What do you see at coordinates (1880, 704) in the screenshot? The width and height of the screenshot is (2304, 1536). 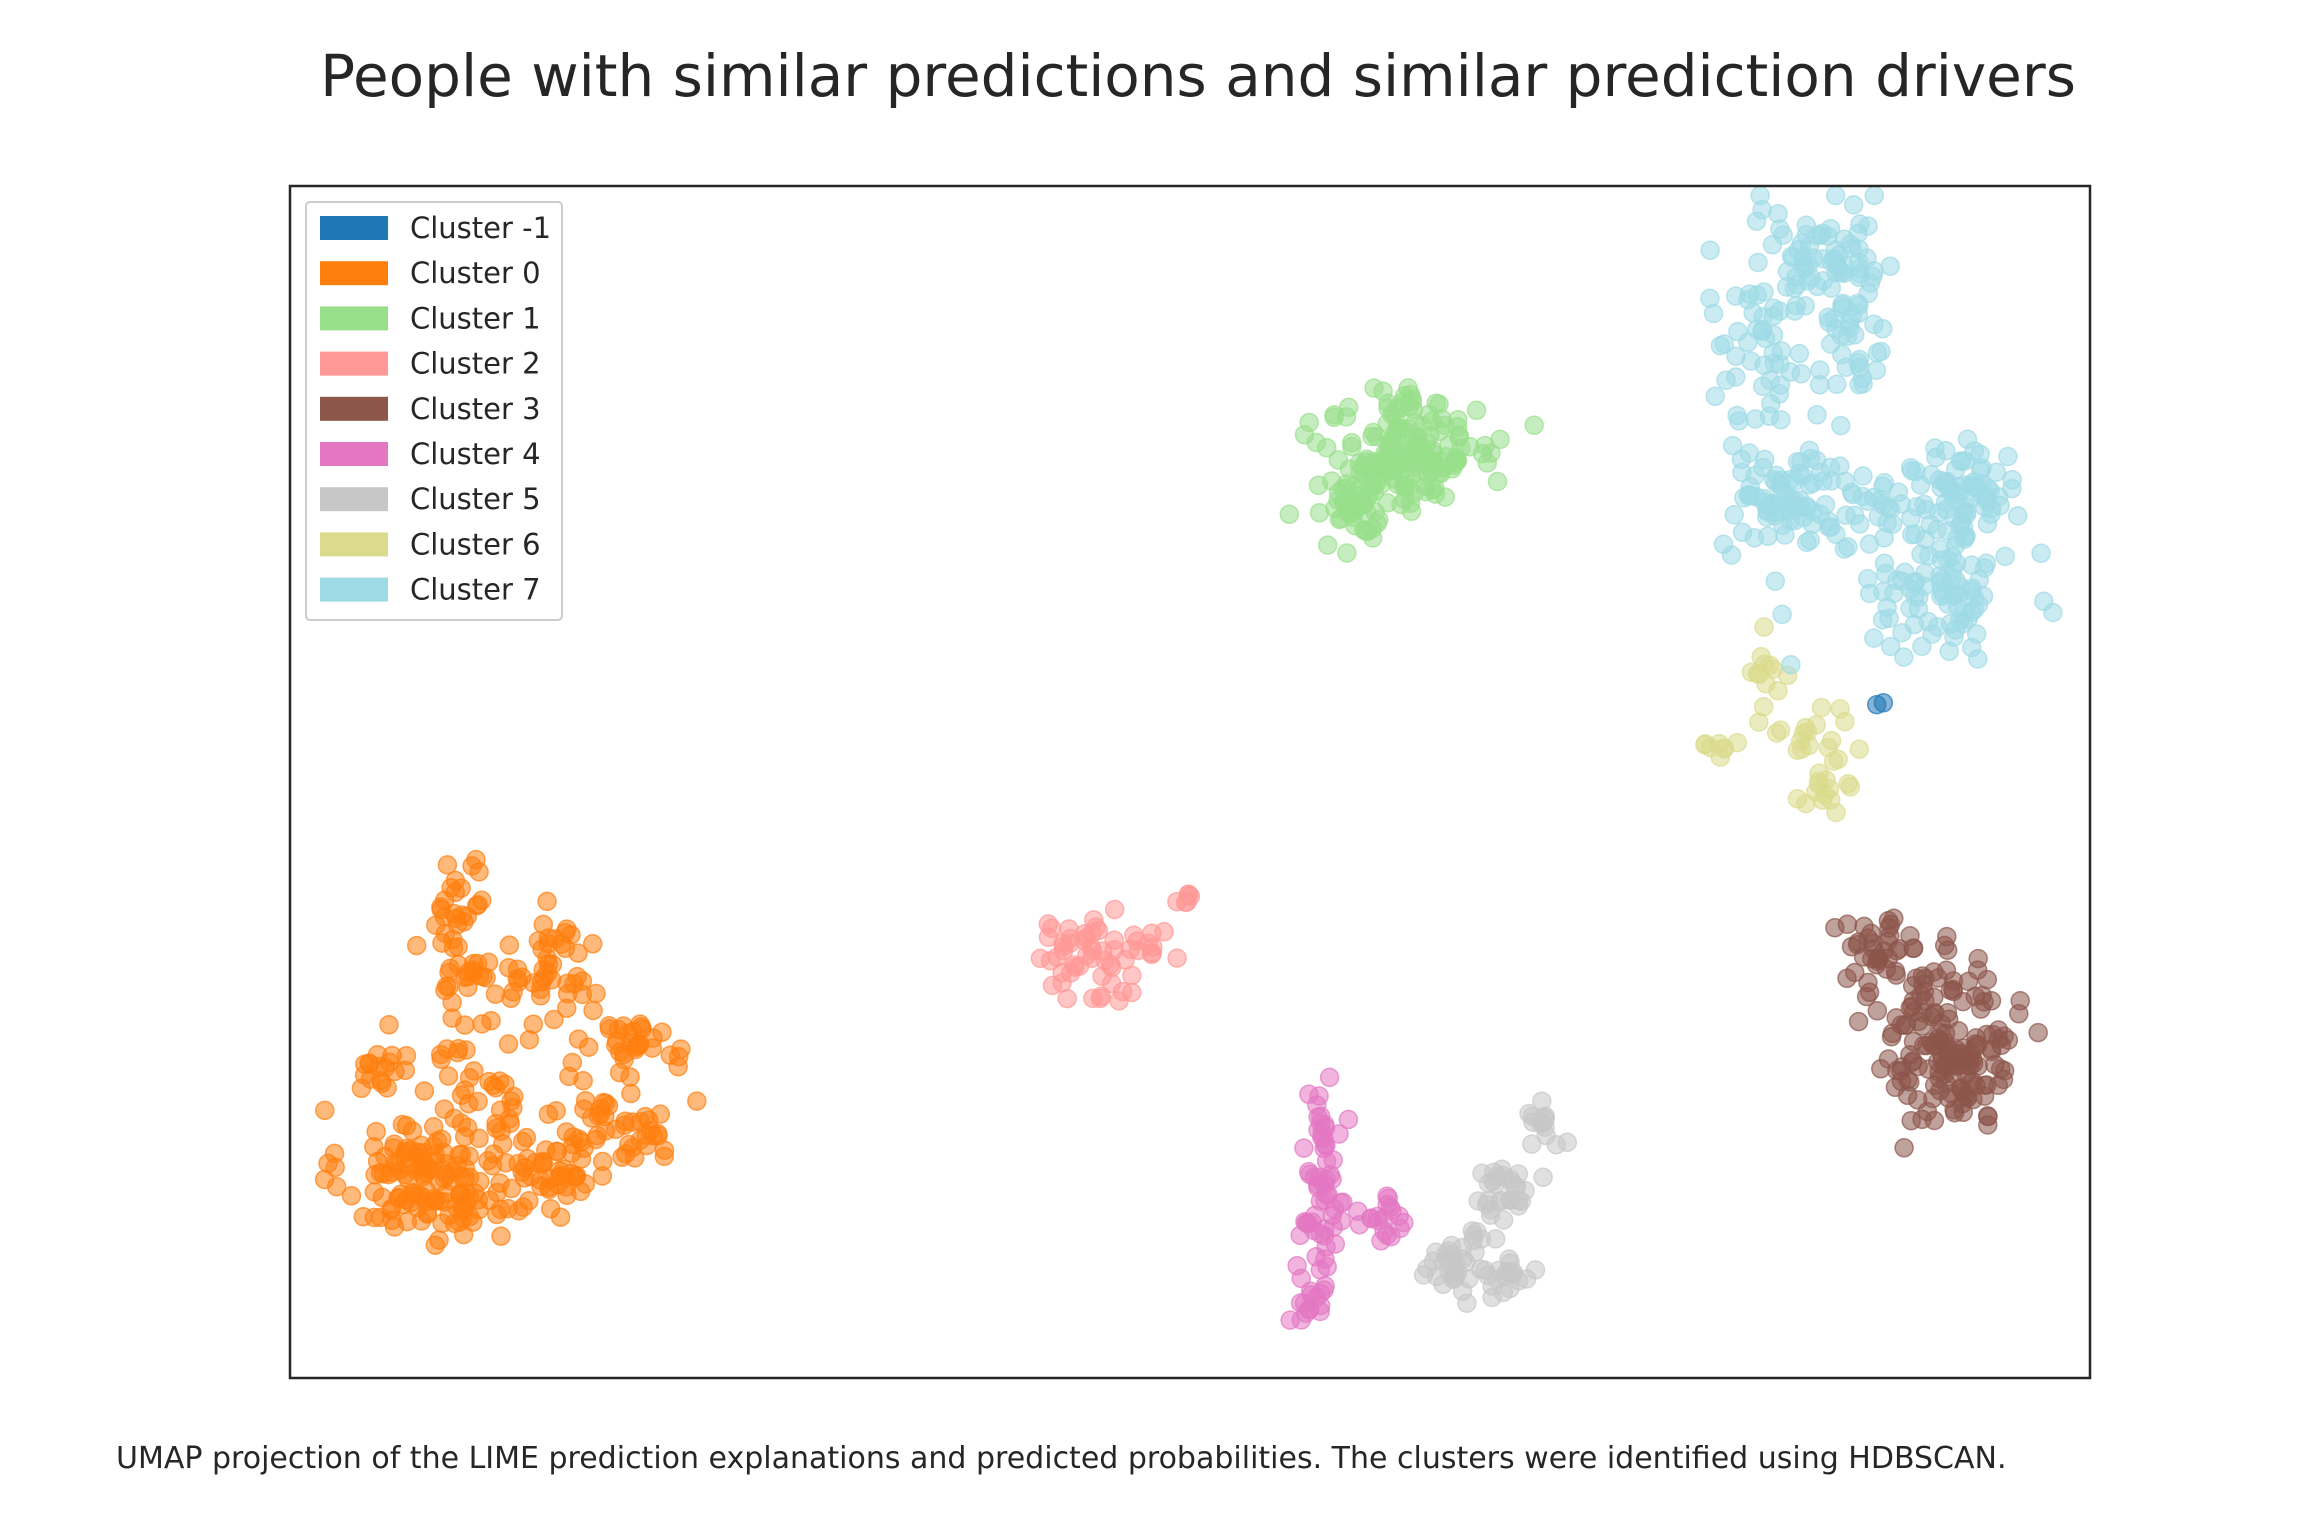 I see `series-cluster--1` at bounding box center [1880, 704].